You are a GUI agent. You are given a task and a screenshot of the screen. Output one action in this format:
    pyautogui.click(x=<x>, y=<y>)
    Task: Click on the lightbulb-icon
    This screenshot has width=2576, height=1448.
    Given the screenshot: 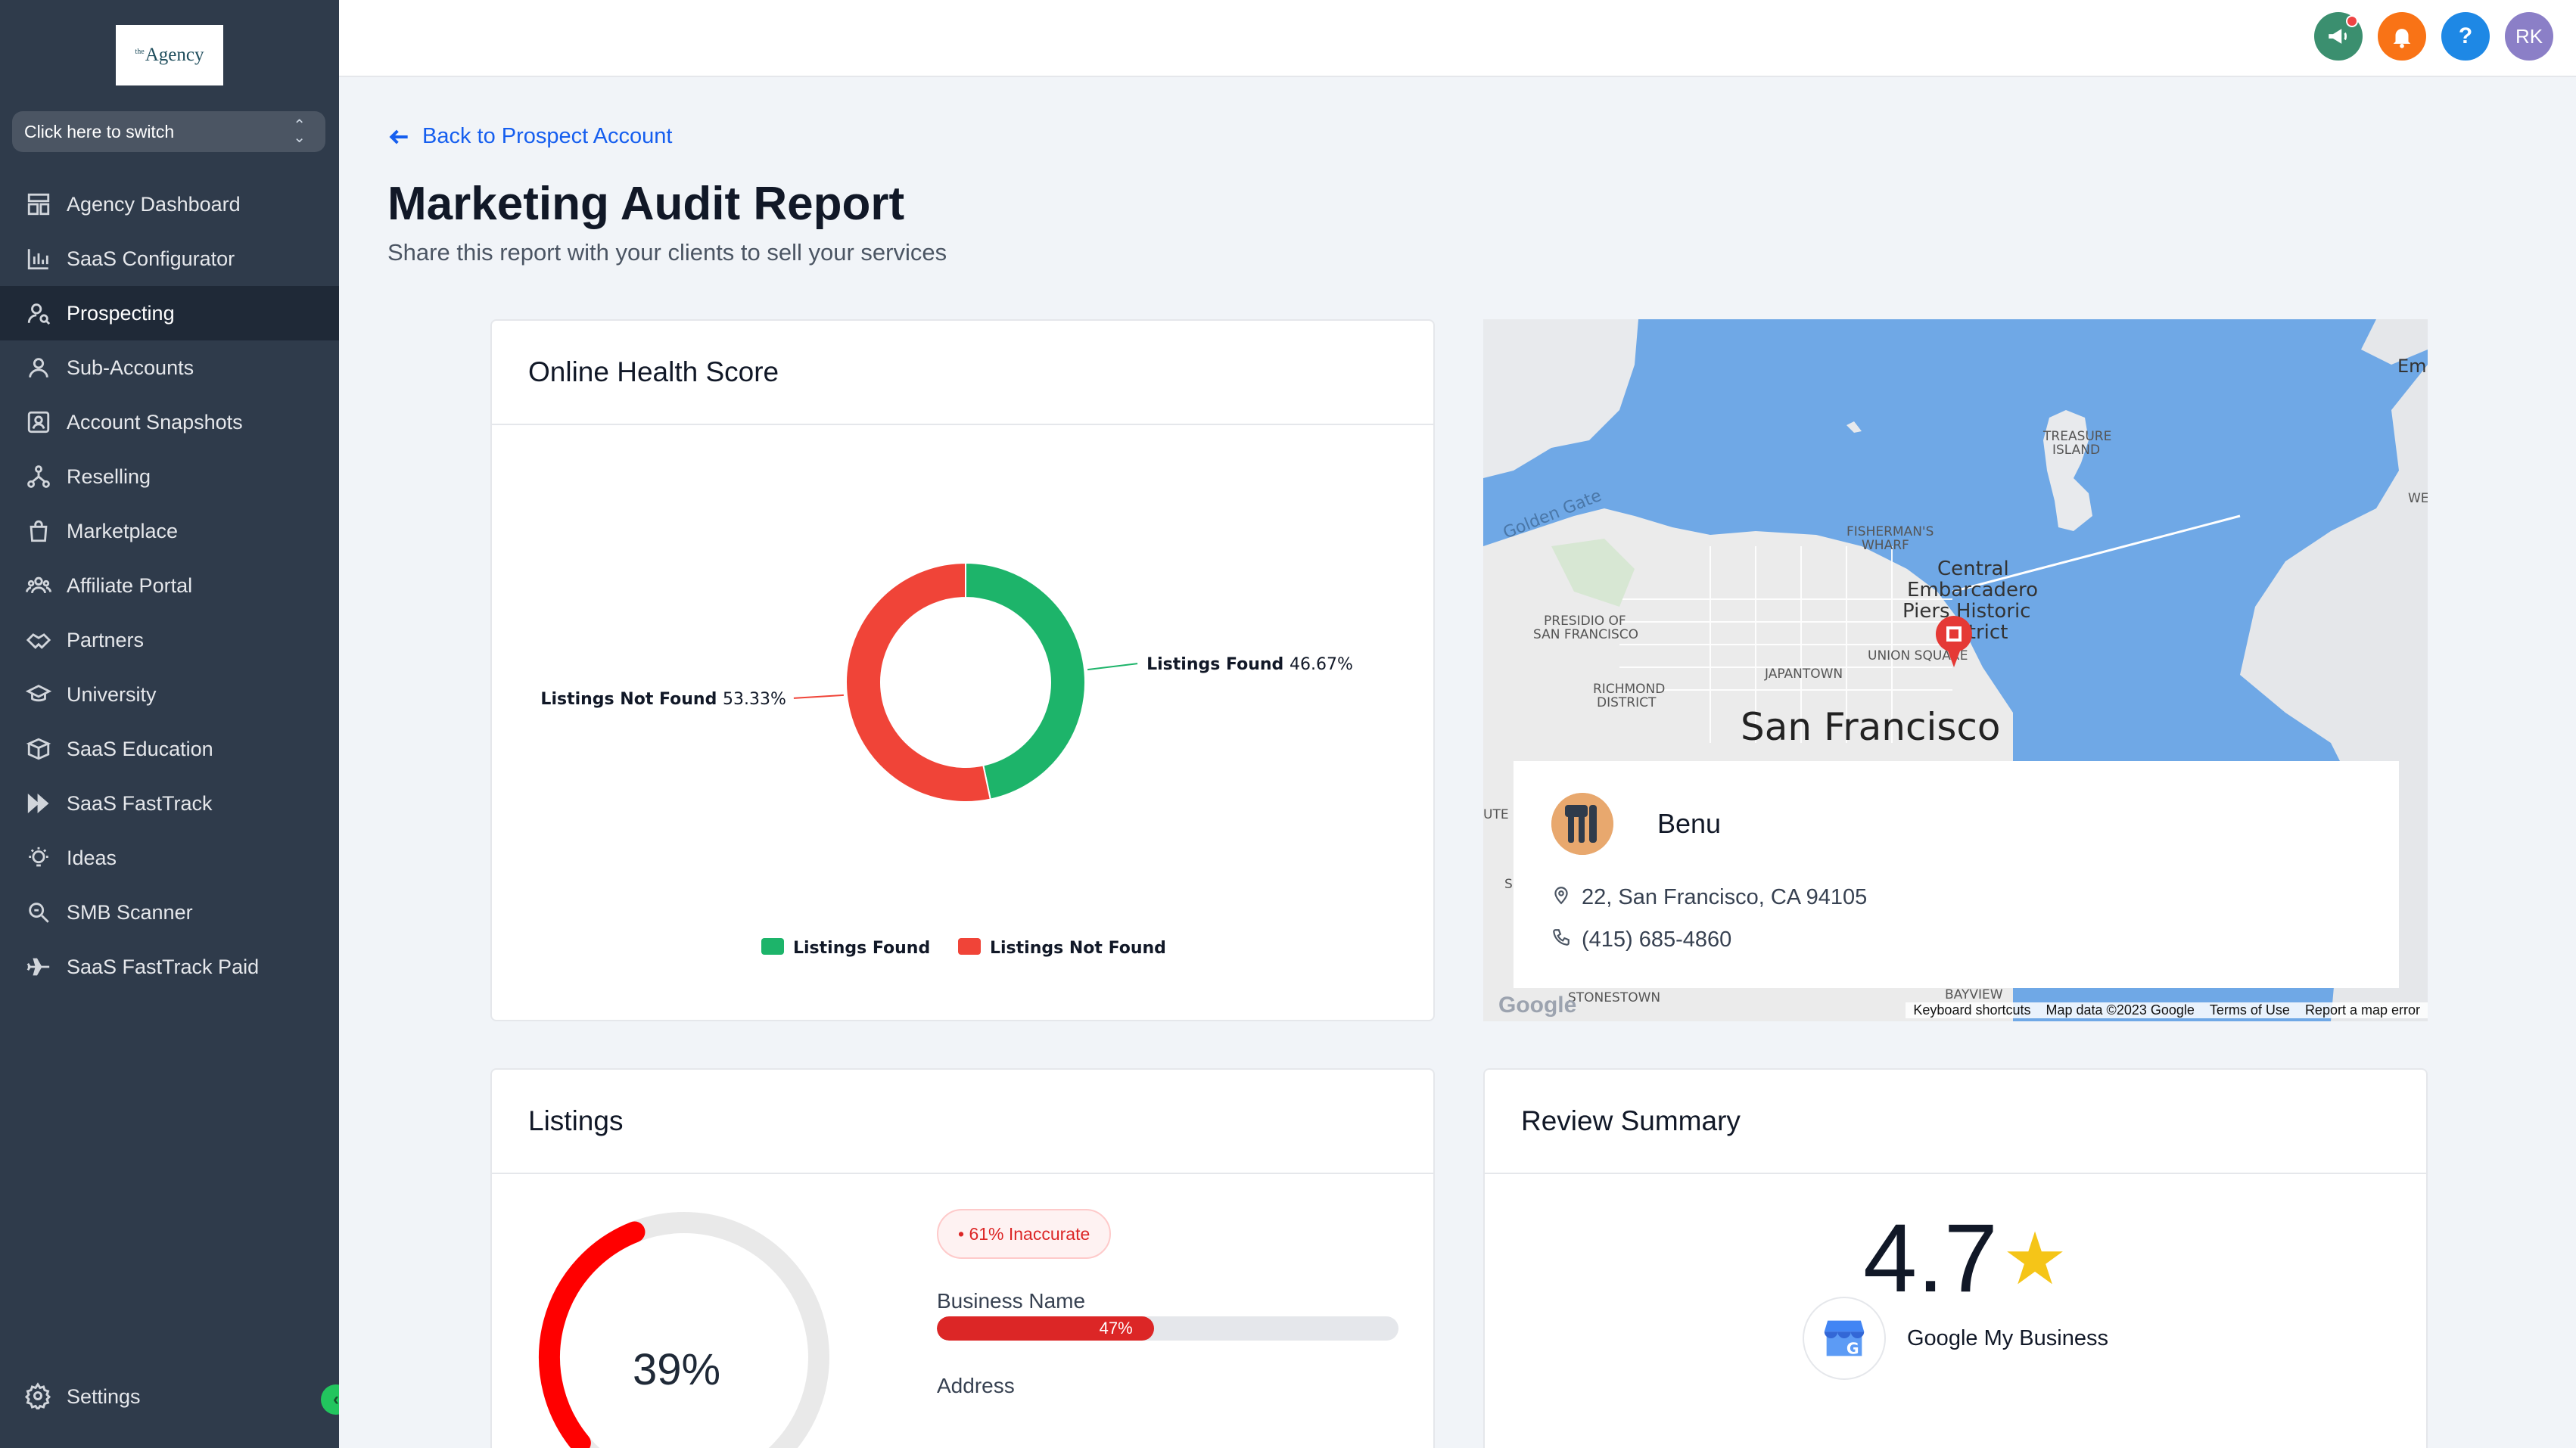 What is the action you would take?
    pyautogui.click(x=38, y=858)
    